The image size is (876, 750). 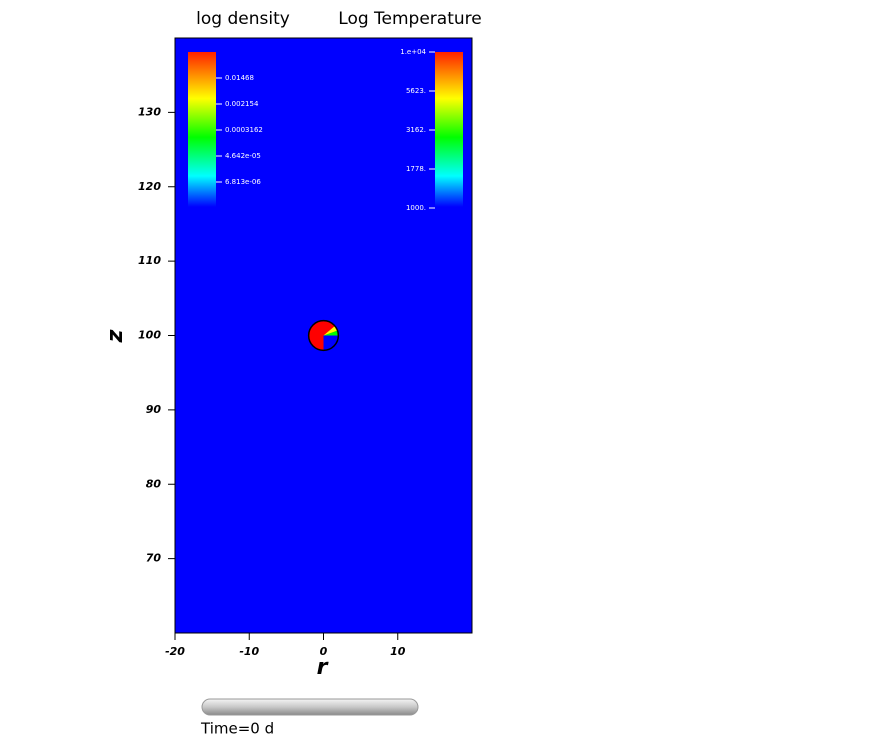 What do you see at coordinates (154, 558) in the screenshot?
I see `y-tick-label: 70` at bounding box center [154, 558].